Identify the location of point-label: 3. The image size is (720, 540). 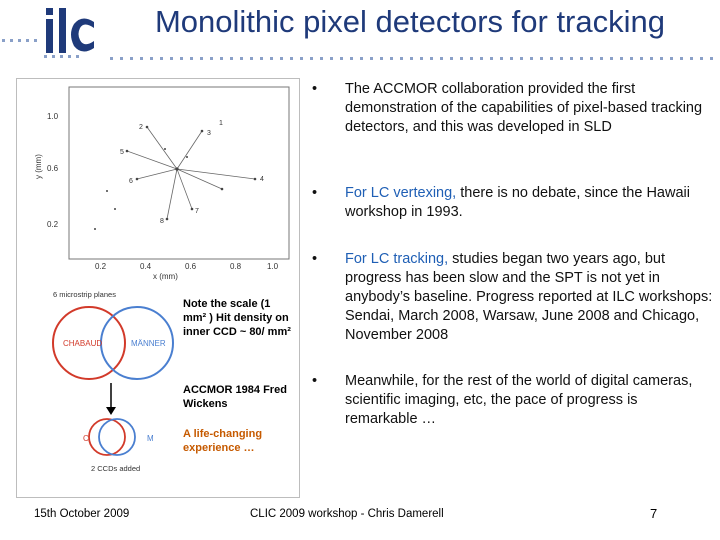
(209, 133).